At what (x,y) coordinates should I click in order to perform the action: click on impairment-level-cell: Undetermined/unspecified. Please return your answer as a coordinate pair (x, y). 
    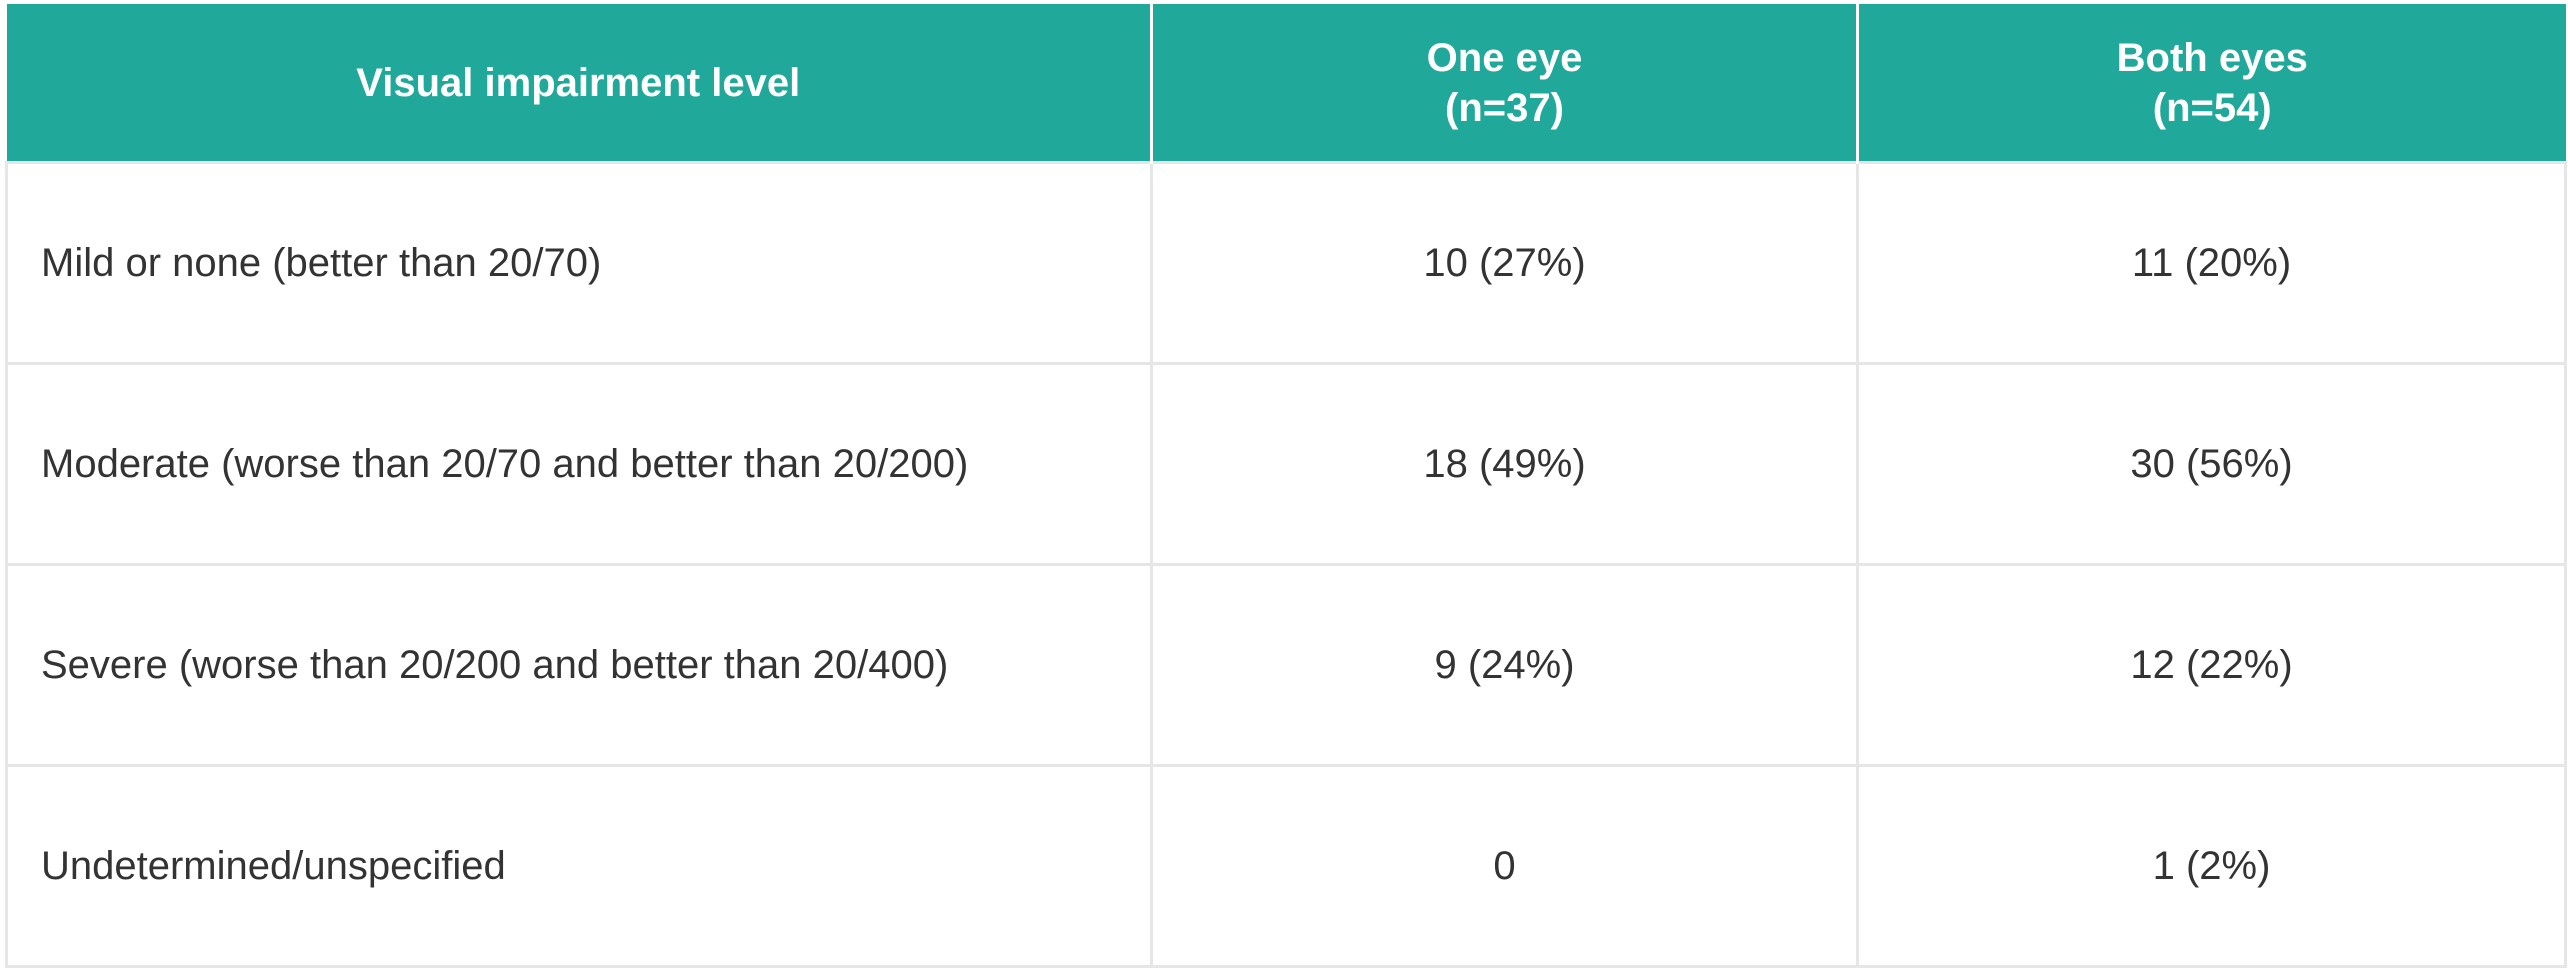
    Looking at the image, I should click on (579, 866).